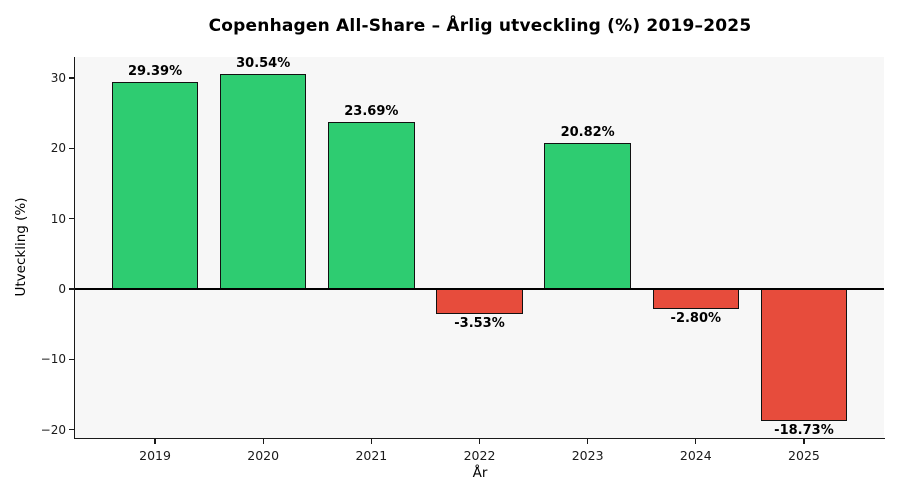 The image size is (900, 500). Describe the element at coordinates (695, 455) in the screenshot. I see `x-tick-label-2024: 2024` at that location.